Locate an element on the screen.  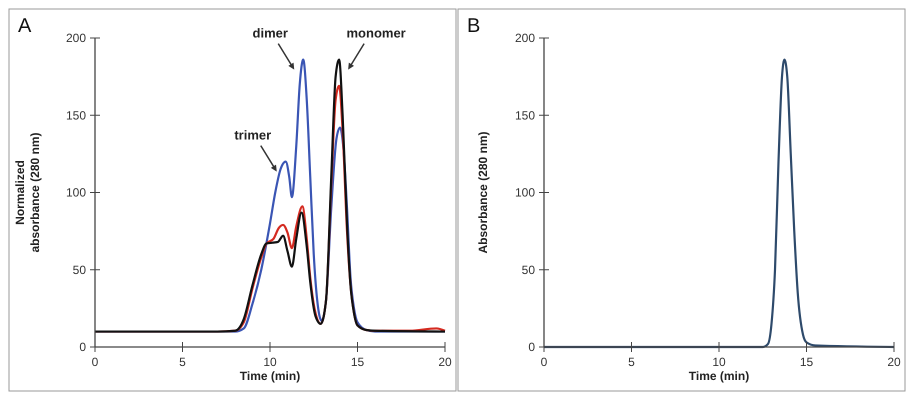
text: A is located at coordinates (25, 26).